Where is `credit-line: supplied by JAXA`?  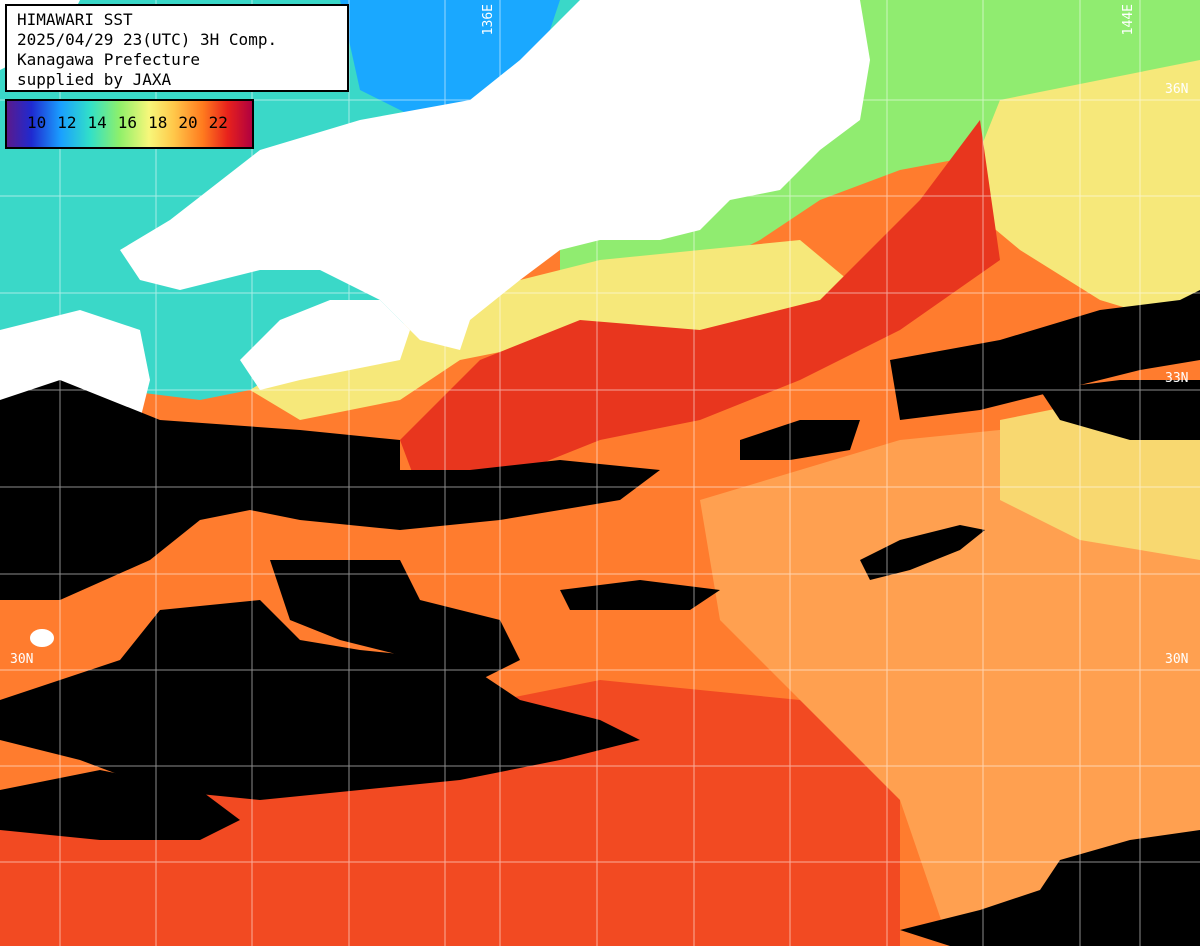 credit-line: supplied by JAXA is located at coordinates (94, 79).